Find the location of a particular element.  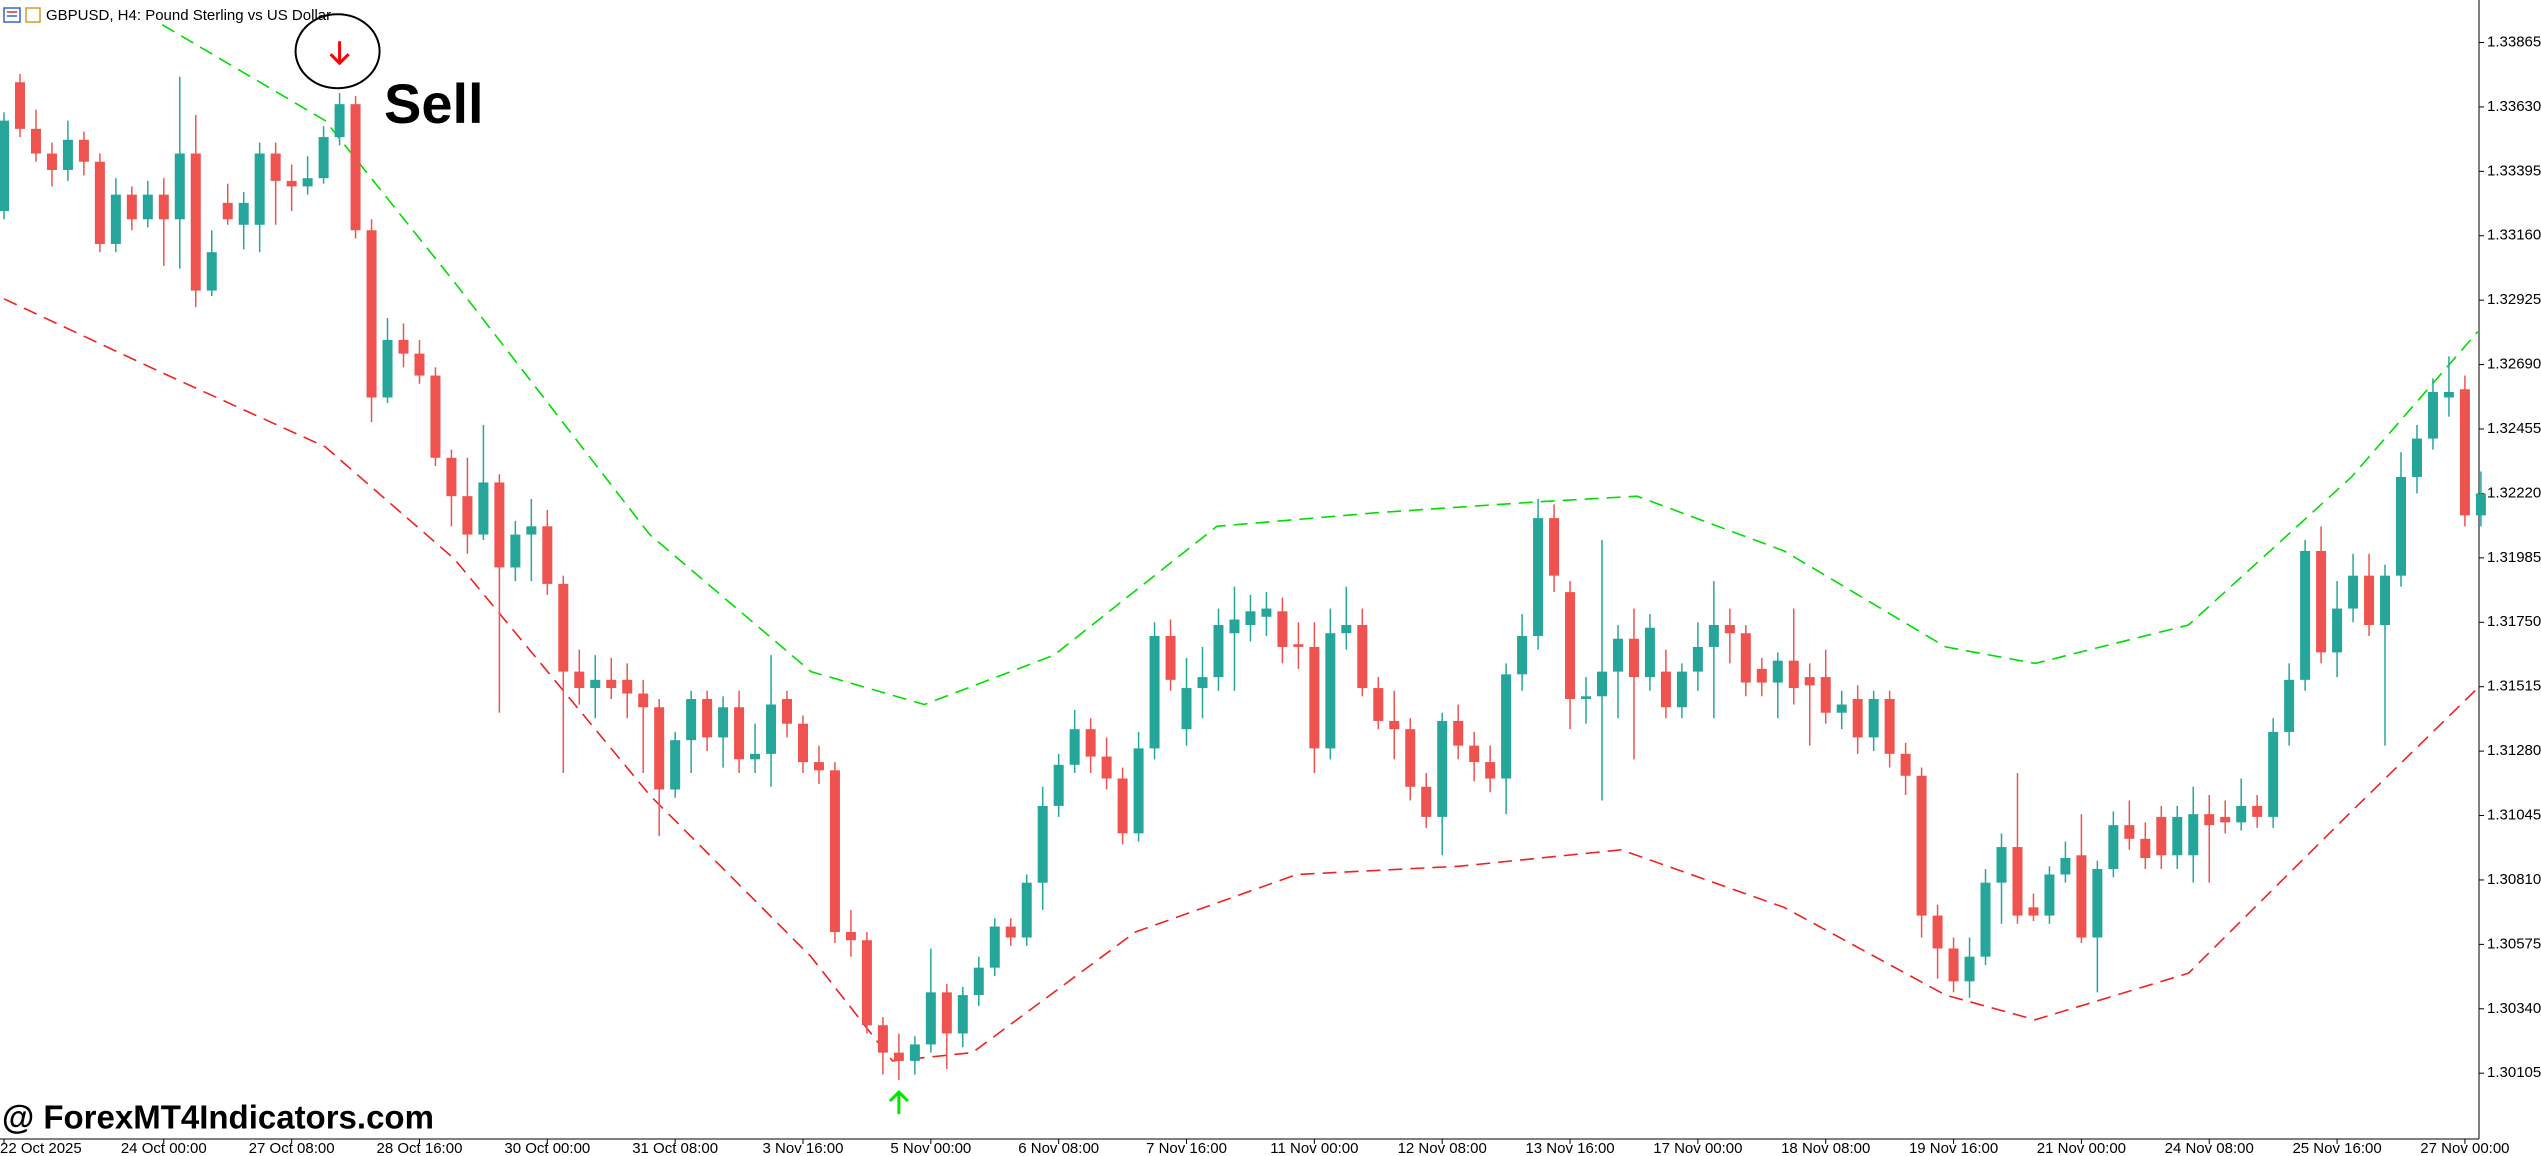

x-tick-label: 24 Nov 08:00 is located at coordinates (2209, 1148).